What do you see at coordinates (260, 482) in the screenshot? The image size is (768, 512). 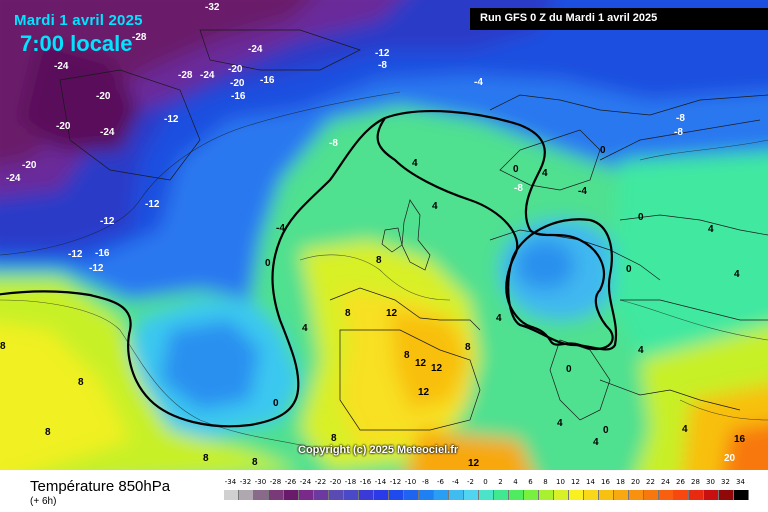 I see `scale-tick-label: -30` at bounding box center [260, 482].